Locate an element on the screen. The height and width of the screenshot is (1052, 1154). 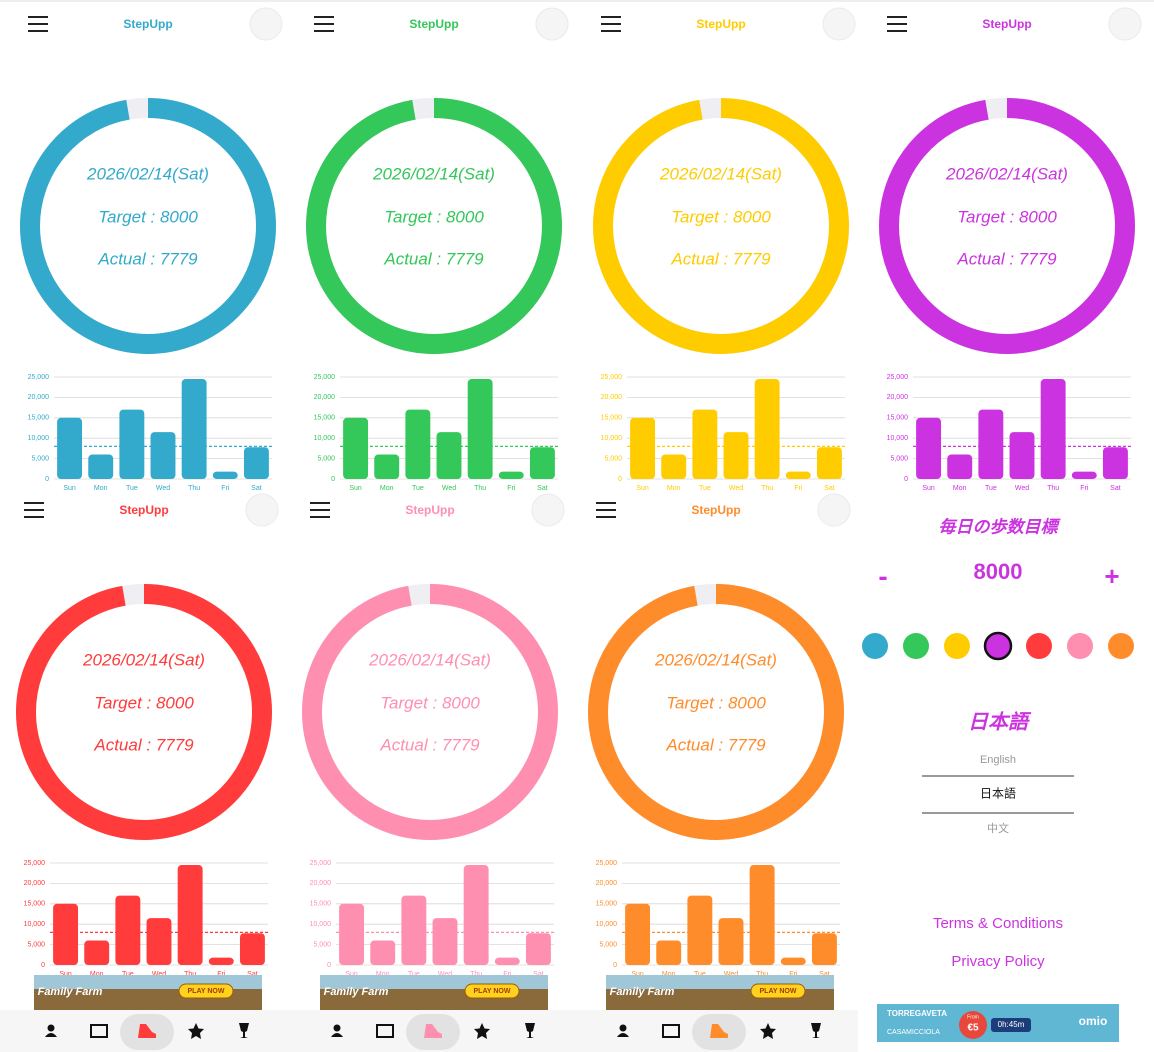
ring-progress is located at coordinates (1007, 226).